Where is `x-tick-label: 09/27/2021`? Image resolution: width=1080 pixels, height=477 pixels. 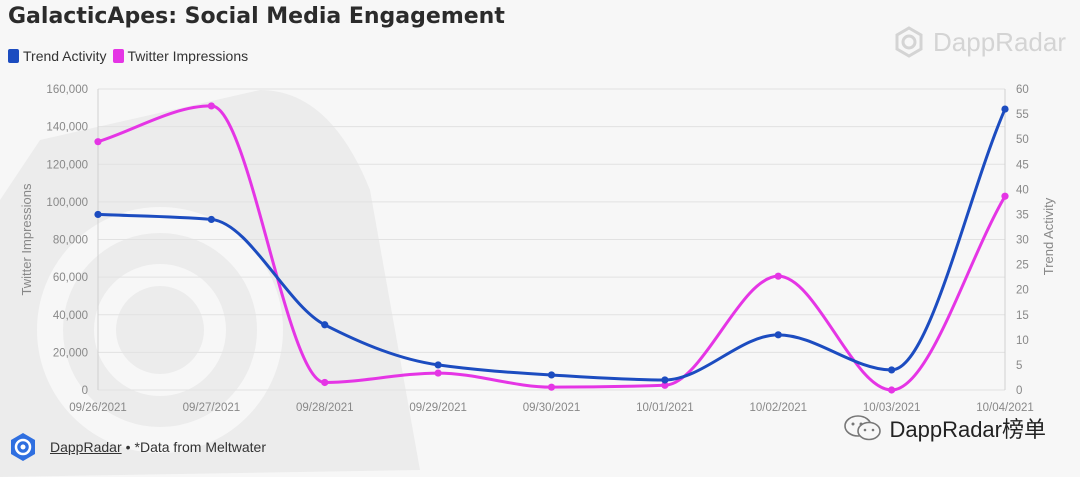
x-tick-label: 09/27/2021 is located at coordinates (212, 408).